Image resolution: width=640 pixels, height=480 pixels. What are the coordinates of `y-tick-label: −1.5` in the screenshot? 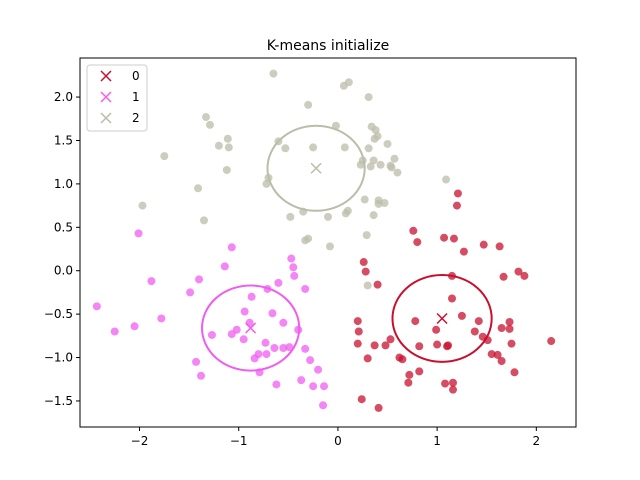 It's located at (58, 401).